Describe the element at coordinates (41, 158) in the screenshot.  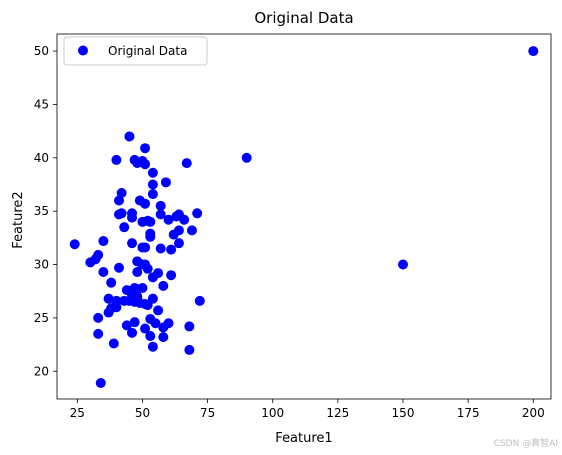
I see `y-tick-label: 40` at that location.